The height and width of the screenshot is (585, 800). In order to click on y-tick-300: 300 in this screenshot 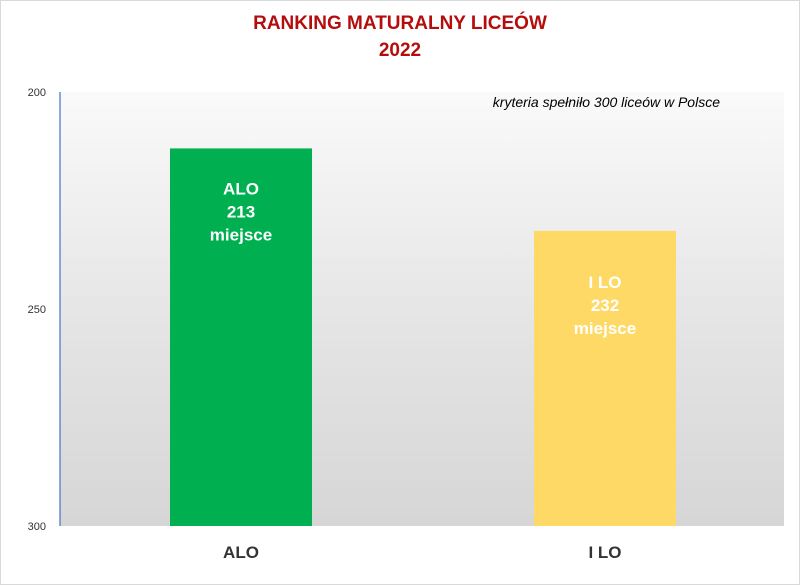, I will do `click(37, 527)`.